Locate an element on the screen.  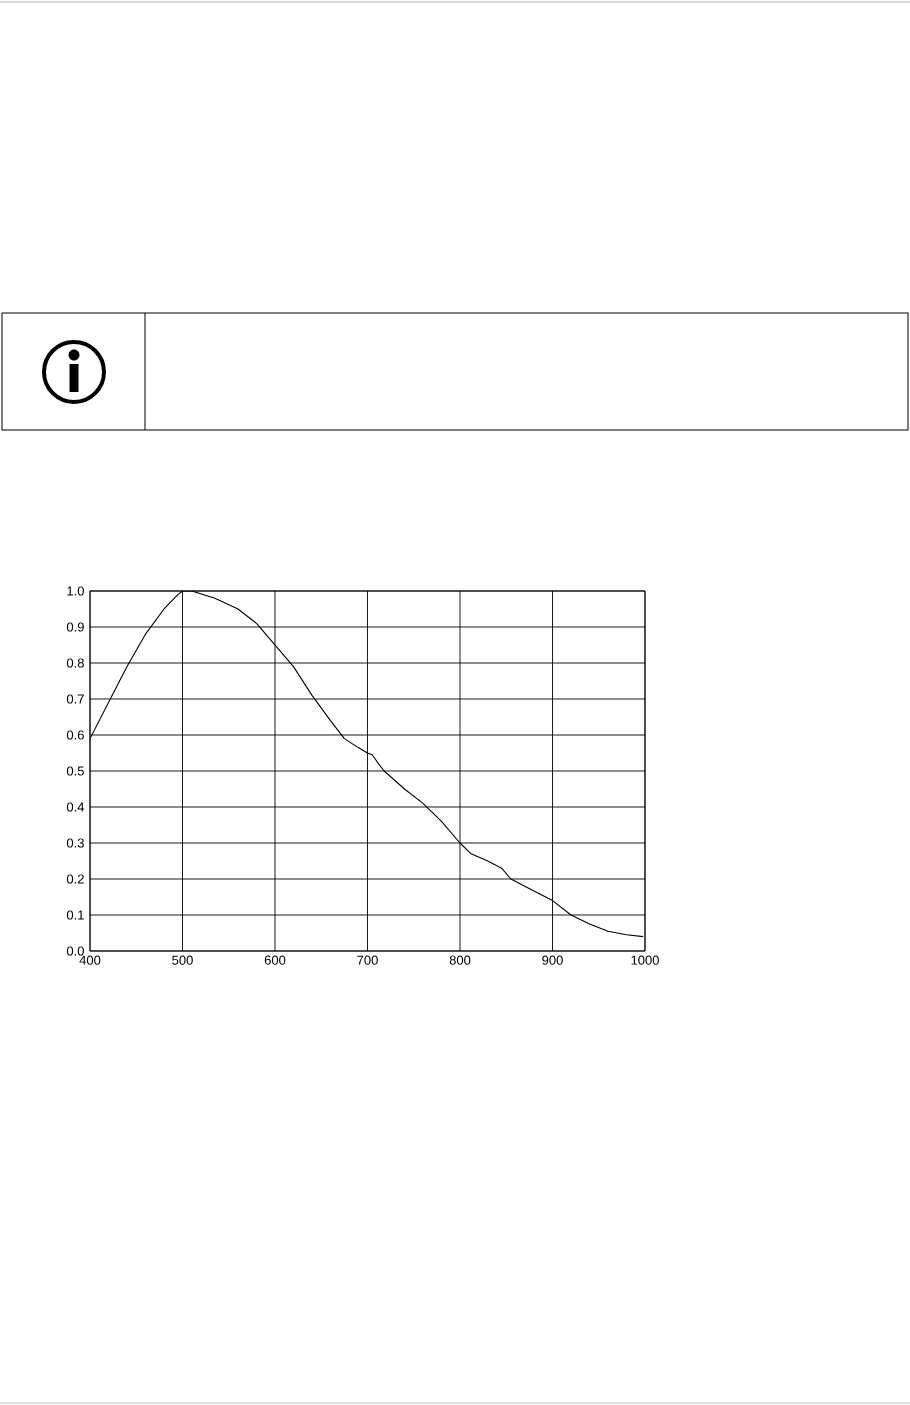
x-tick-label: 500 is located at coordinates (182, 960).